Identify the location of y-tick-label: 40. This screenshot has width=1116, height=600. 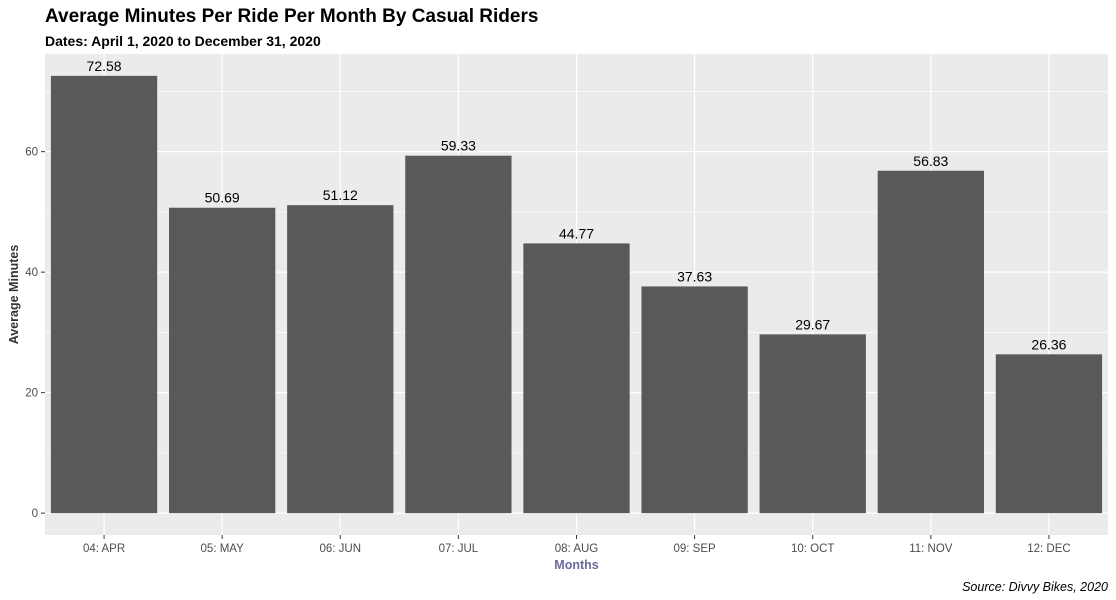
(31, 273).